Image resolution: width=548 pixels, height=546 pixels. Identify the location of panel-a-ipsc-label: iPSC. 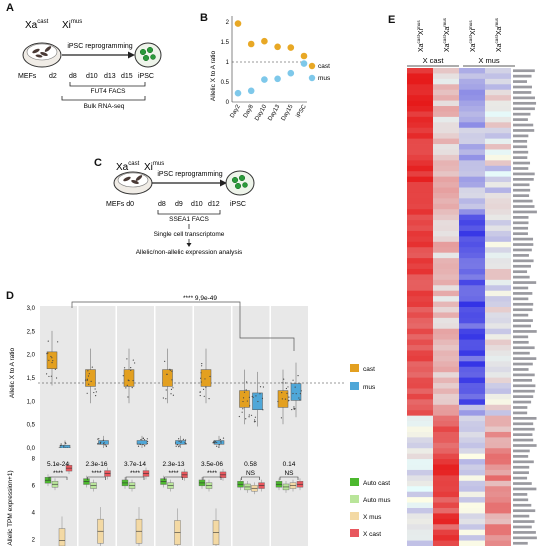
(146, 76).